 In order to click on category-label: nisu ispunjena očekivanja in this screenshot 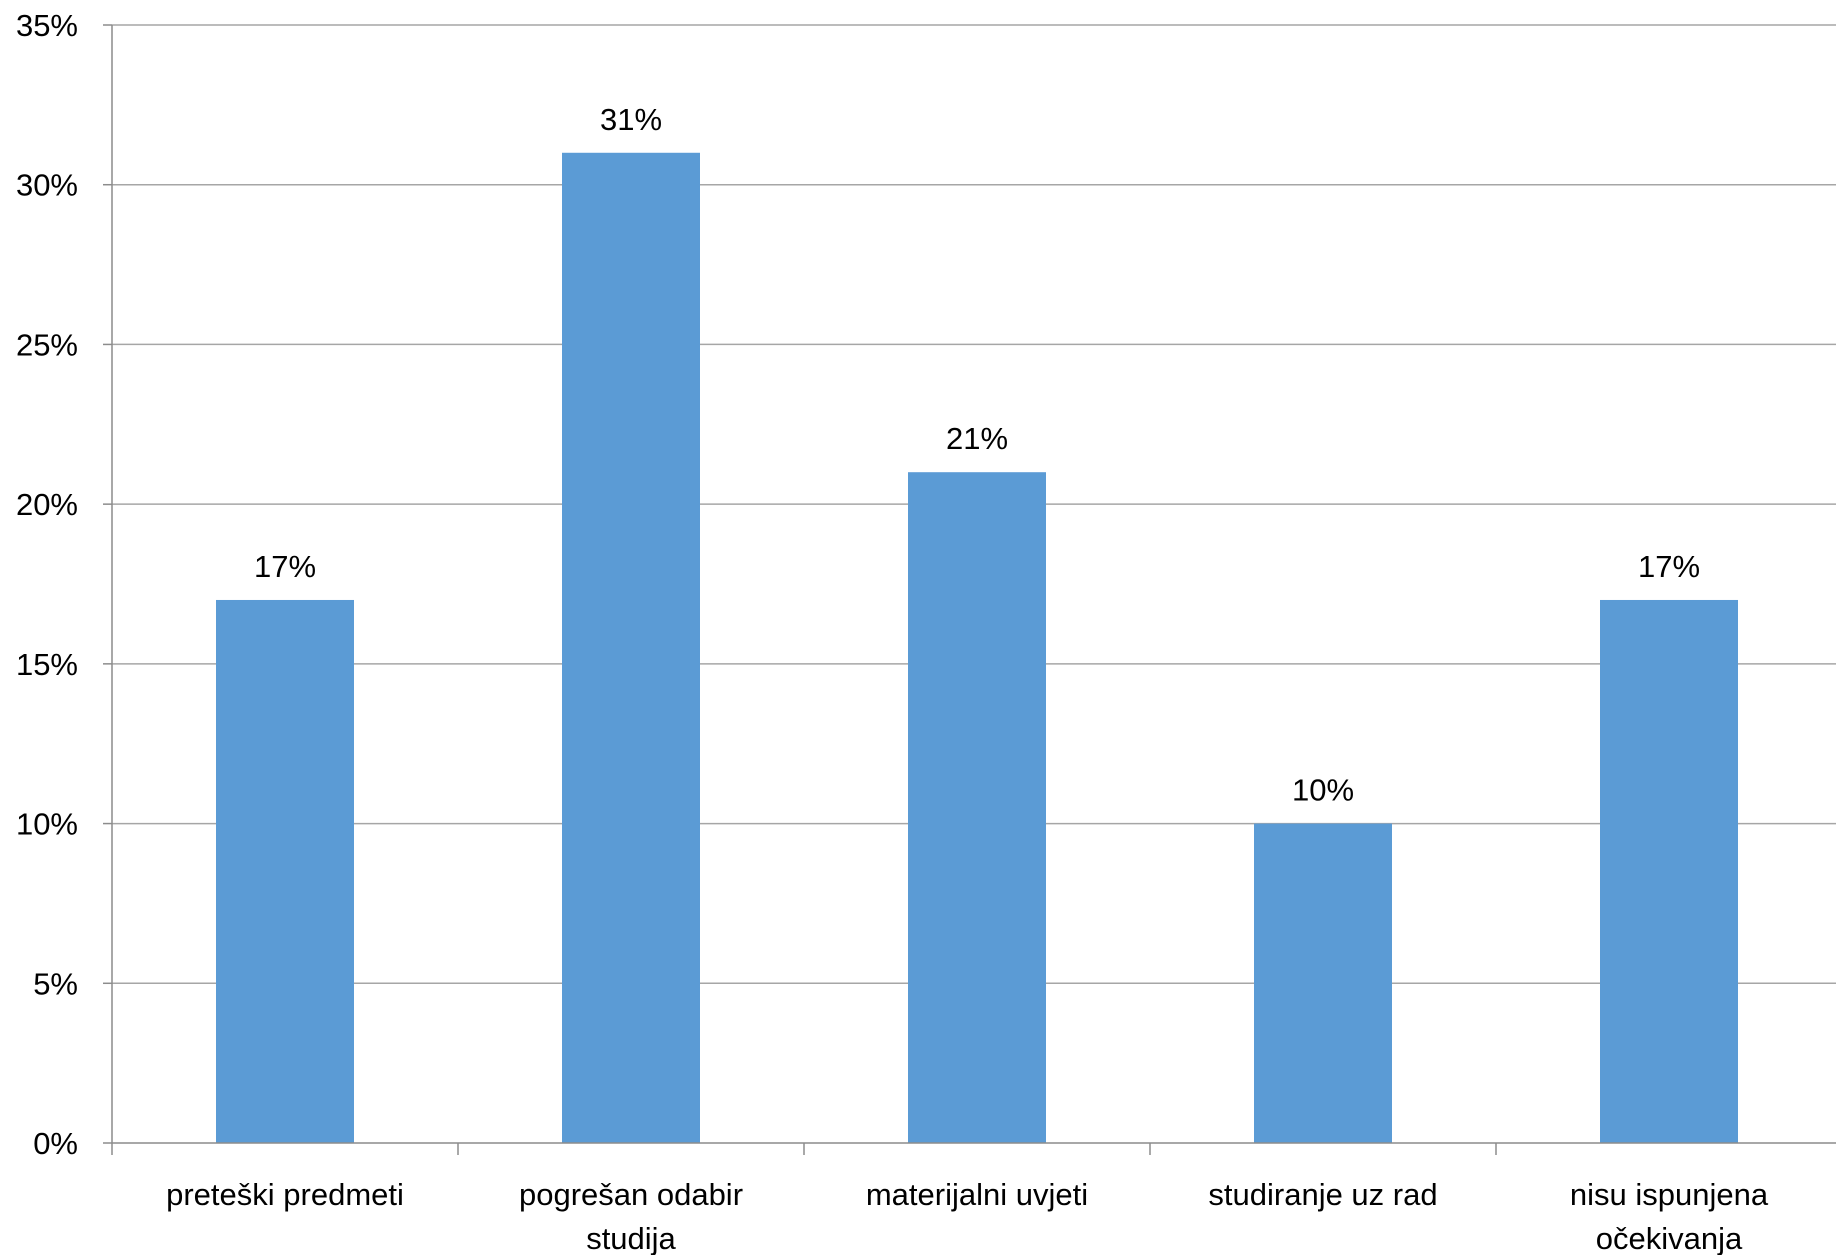, I will do `click(1669, 1216)`.